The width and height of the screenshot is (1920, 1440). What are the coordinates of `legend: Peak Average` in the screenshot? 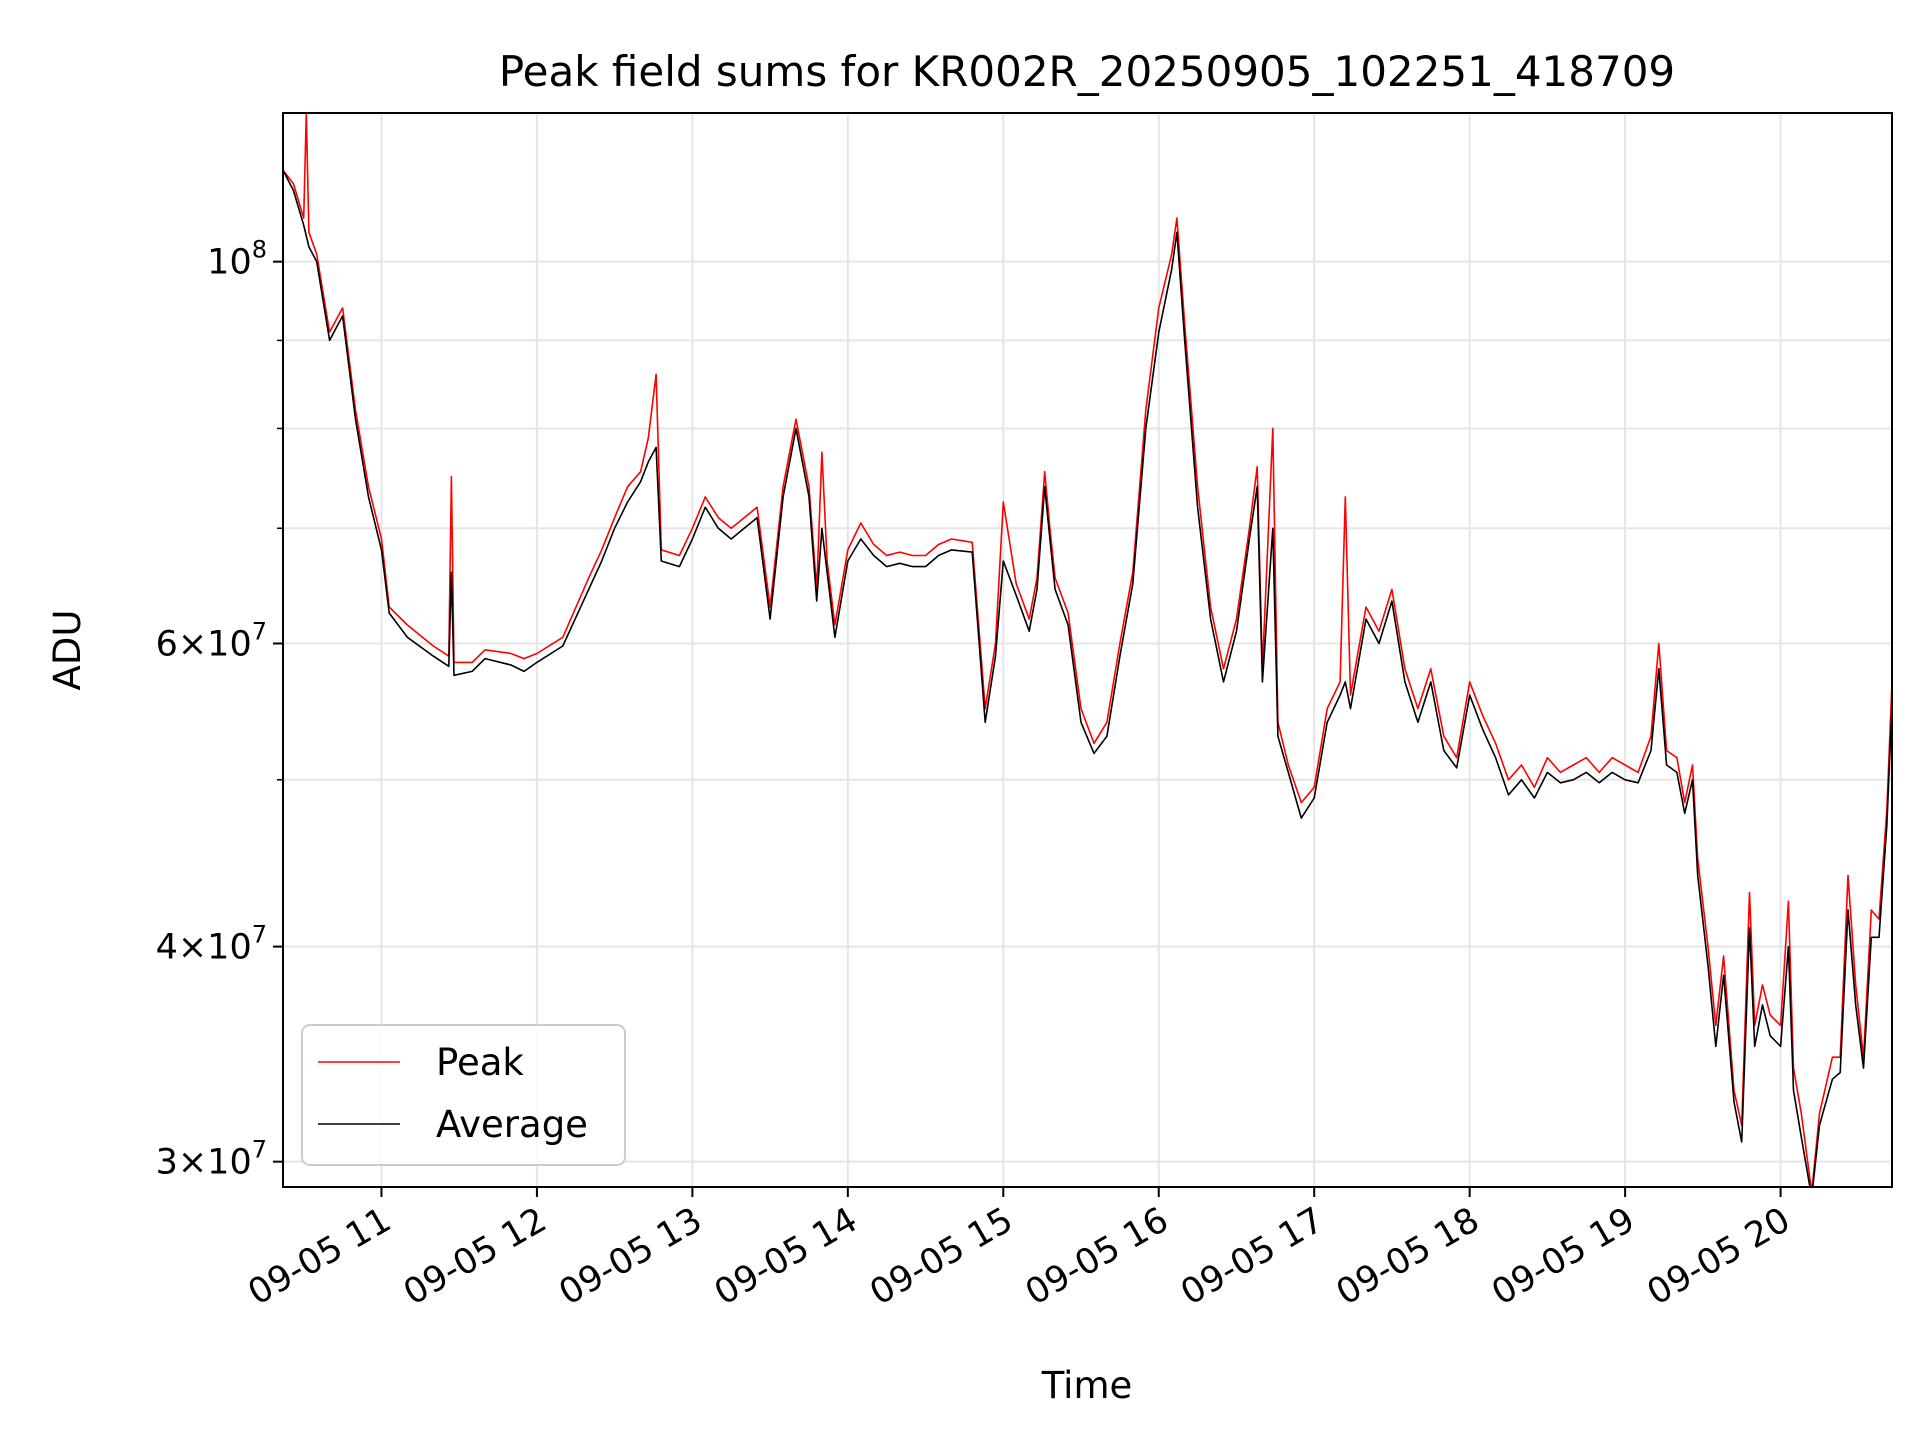 It's located at (463, 1095).